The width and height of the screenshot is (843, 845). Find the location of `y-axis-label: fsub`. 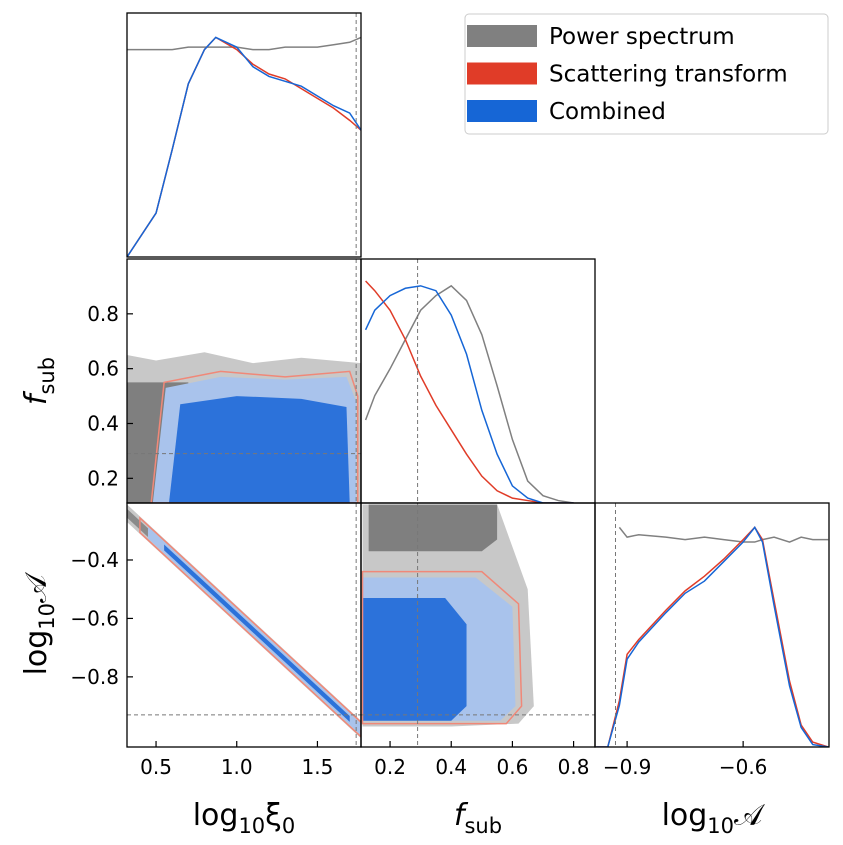

y-axis-label: fsub is located at coordinates (39, 381).